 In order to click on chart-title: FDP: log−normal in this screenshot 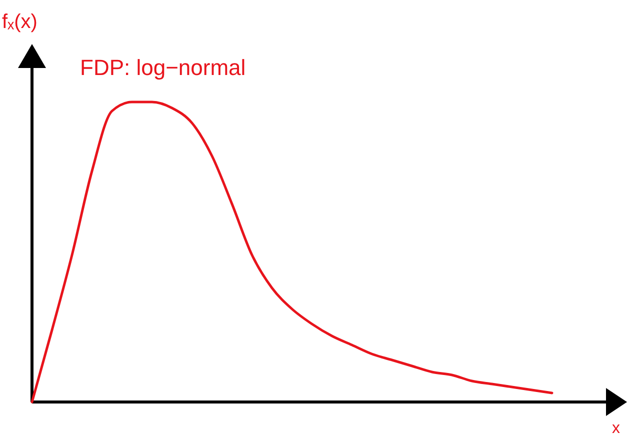, I will do `click(163, 67)`.